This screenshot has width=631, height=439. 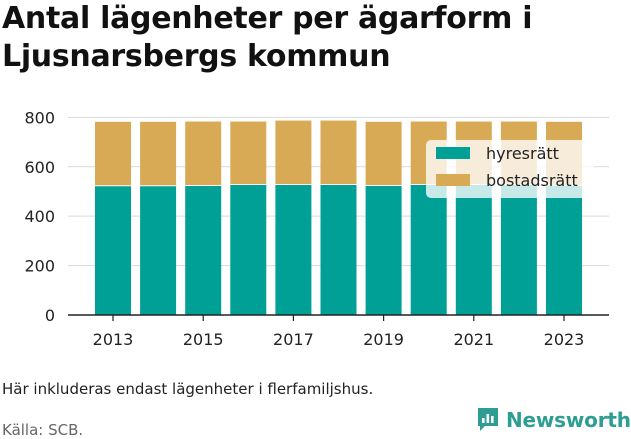 What do you see at coordinates (510, 169) in the screenshot?
I see `legend: hyresrätt bostadsrätt` at bounding box center [510, 169].